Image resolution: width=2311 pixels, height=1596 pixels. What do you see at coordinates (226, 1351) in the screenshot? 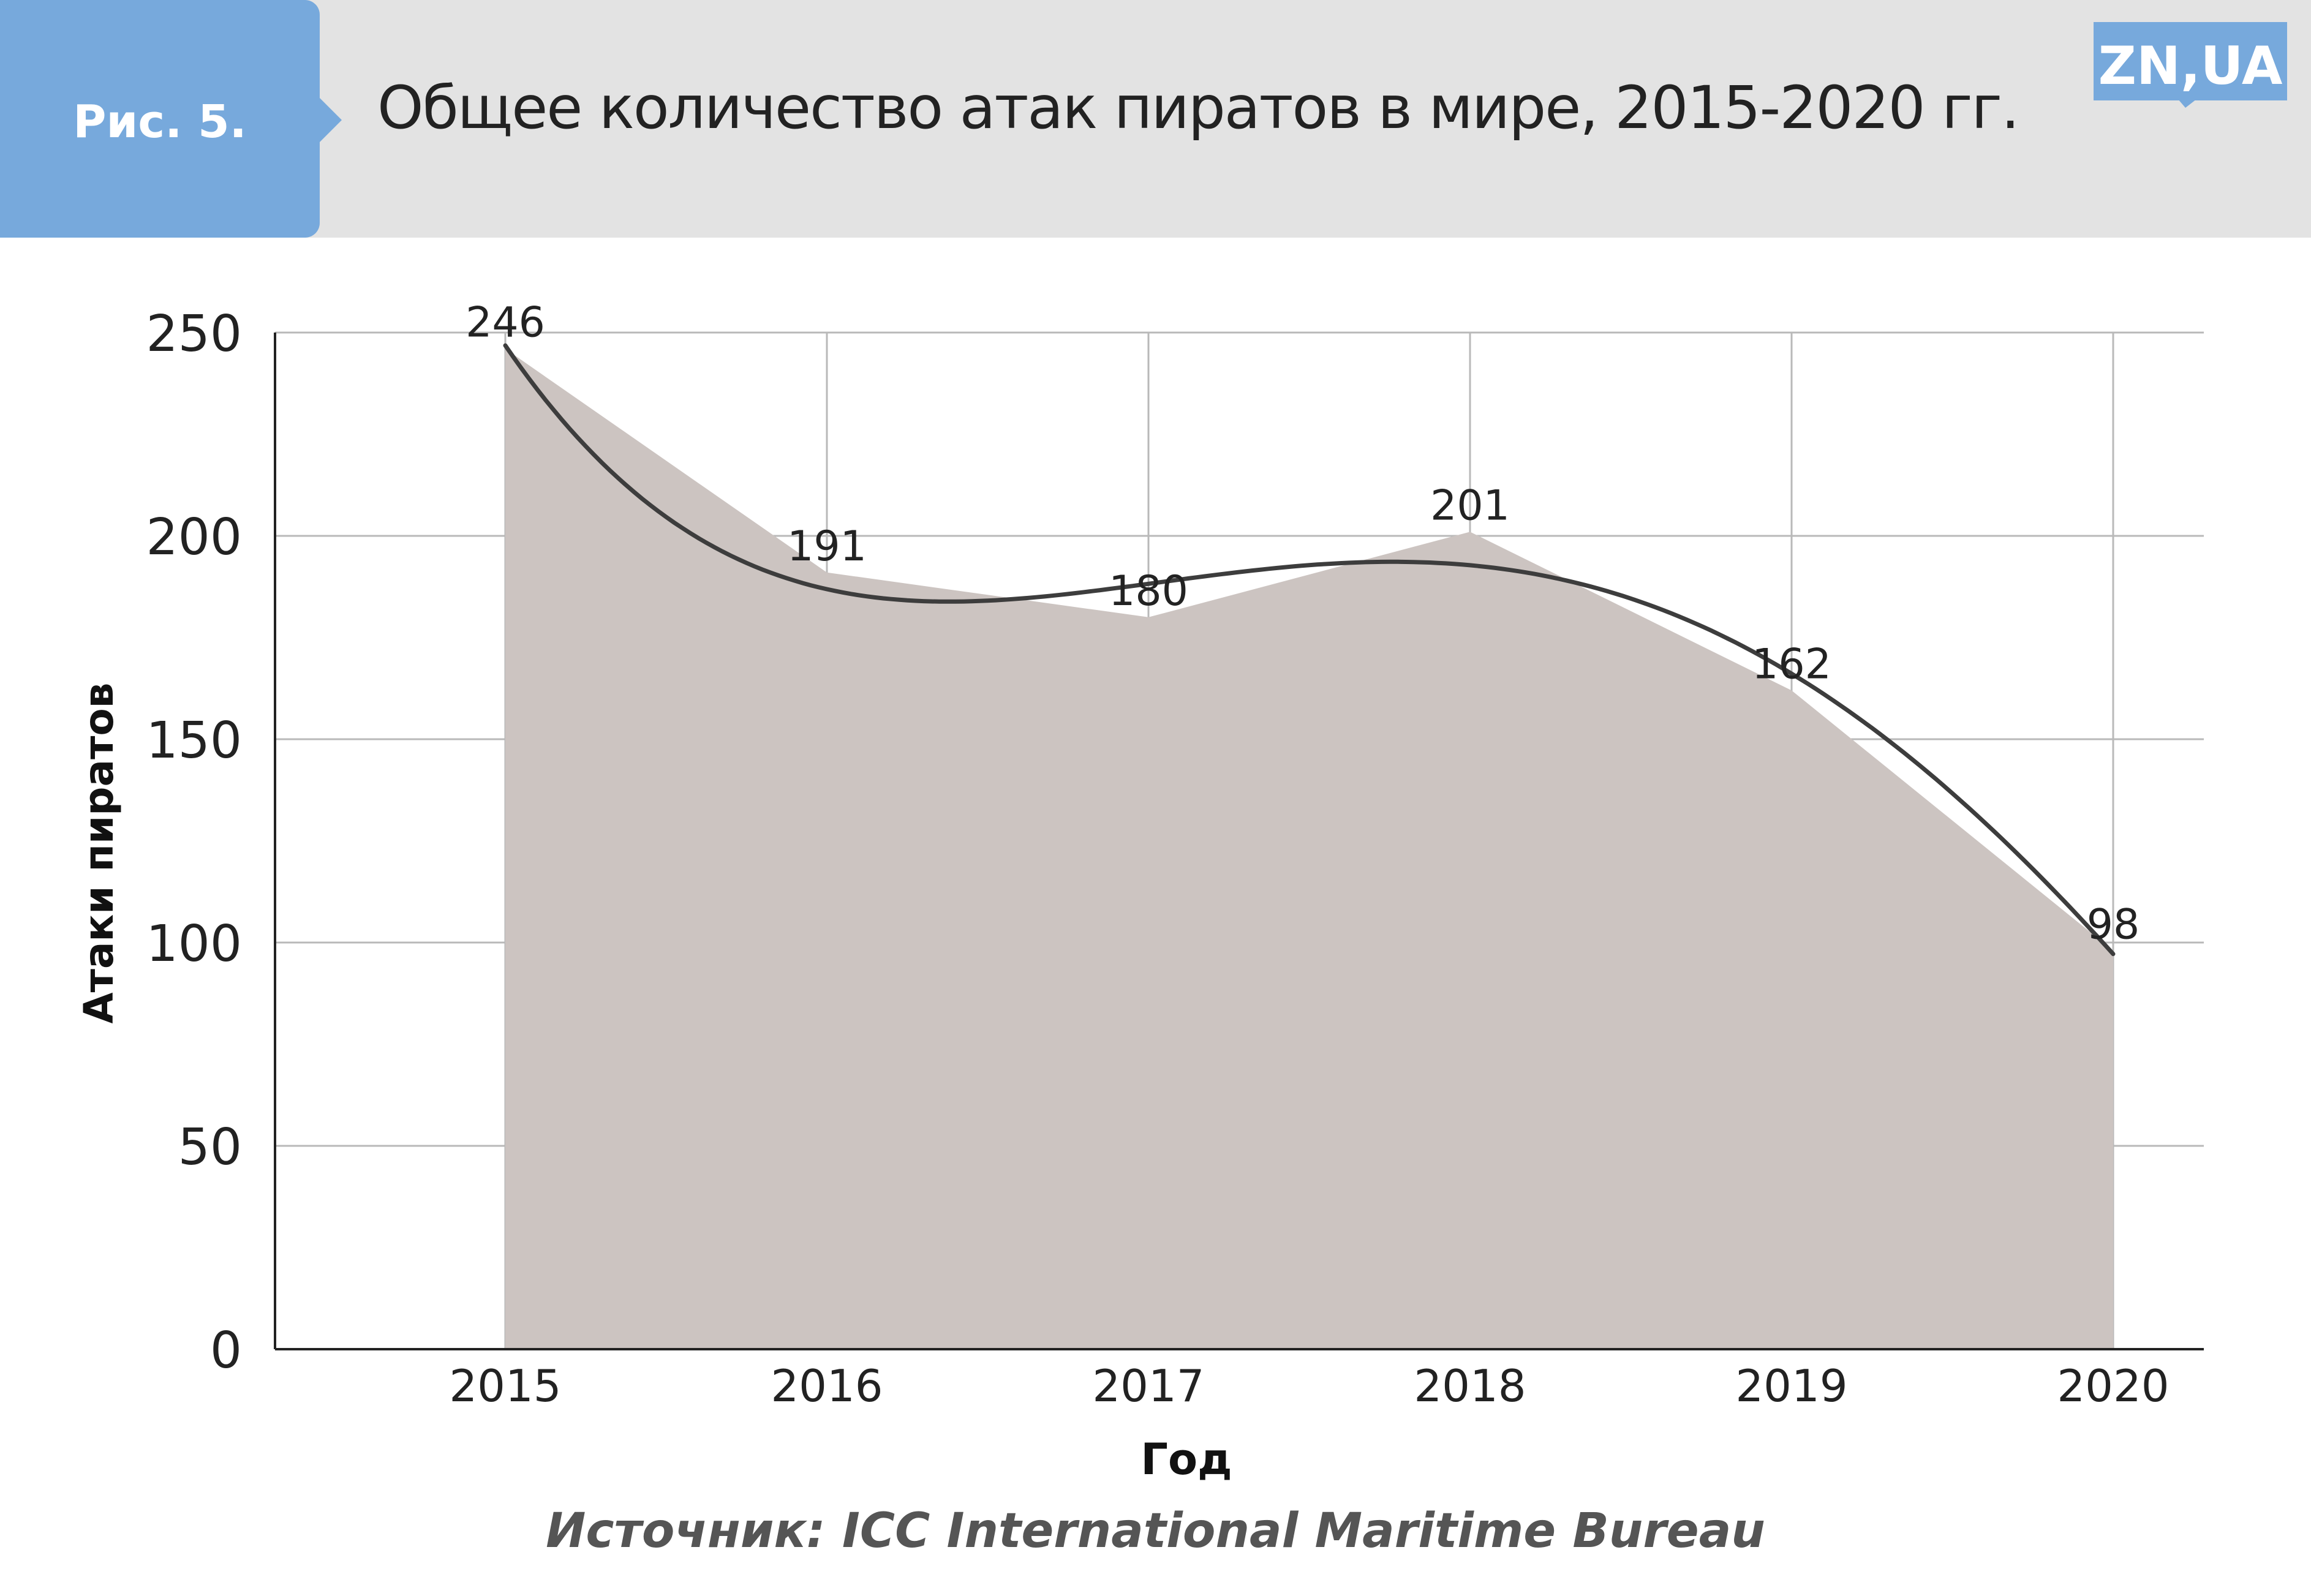
I see `y-tick-label-0: 0` at bounding box center [226, 1351].